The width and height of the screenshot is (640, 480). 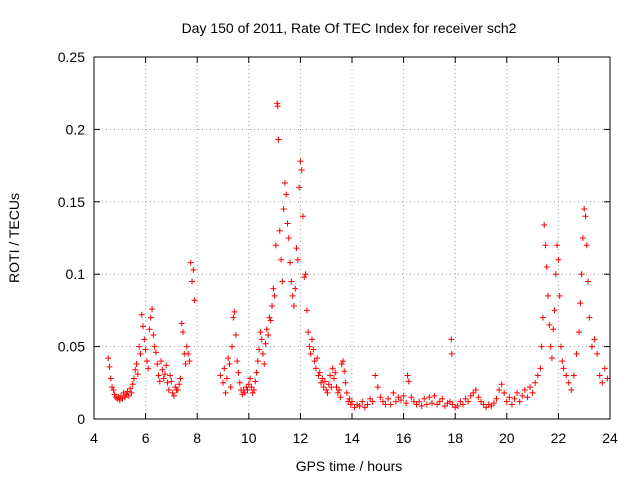 I want to click on y-tick-label: 0, so click(x=81, y=419).